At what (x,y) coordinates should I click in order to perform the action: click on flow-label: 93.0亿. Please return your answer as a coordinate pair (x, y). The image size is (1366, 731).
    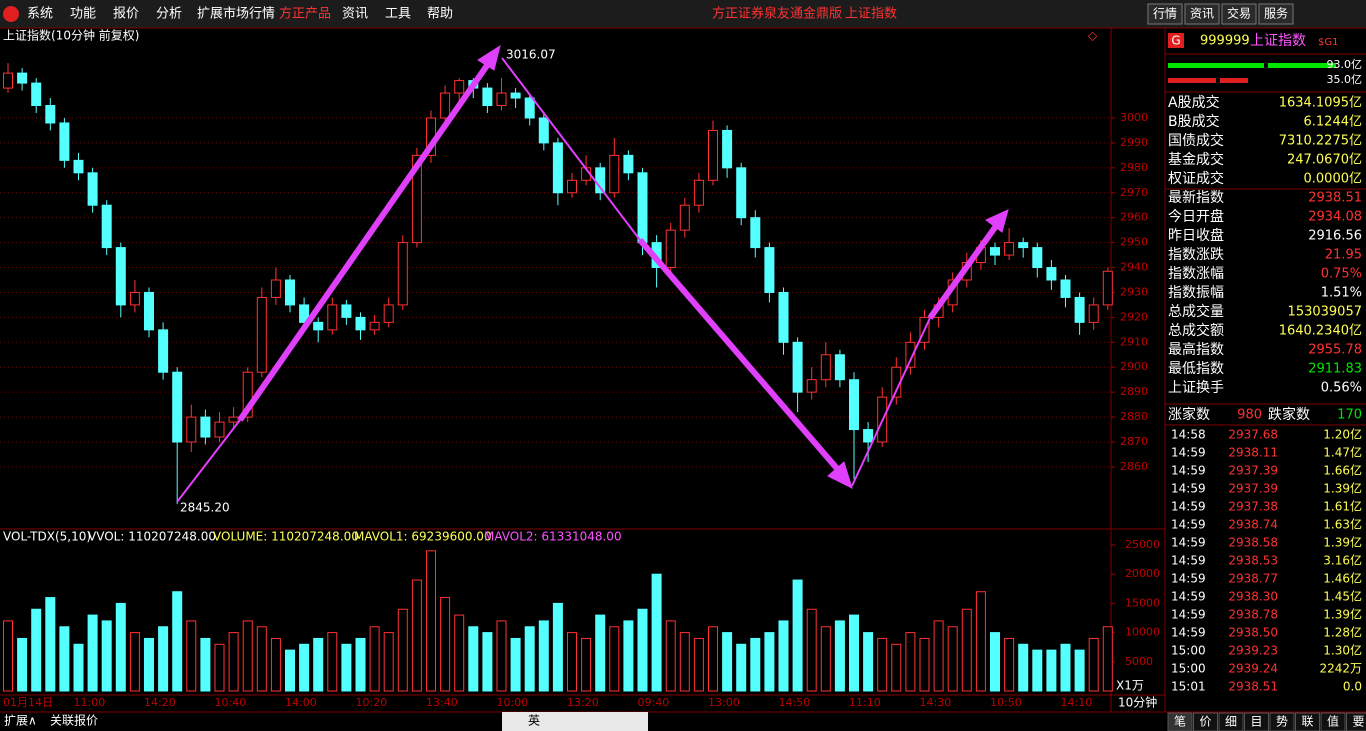
    Looking at the image, I should click on (1345, 64).